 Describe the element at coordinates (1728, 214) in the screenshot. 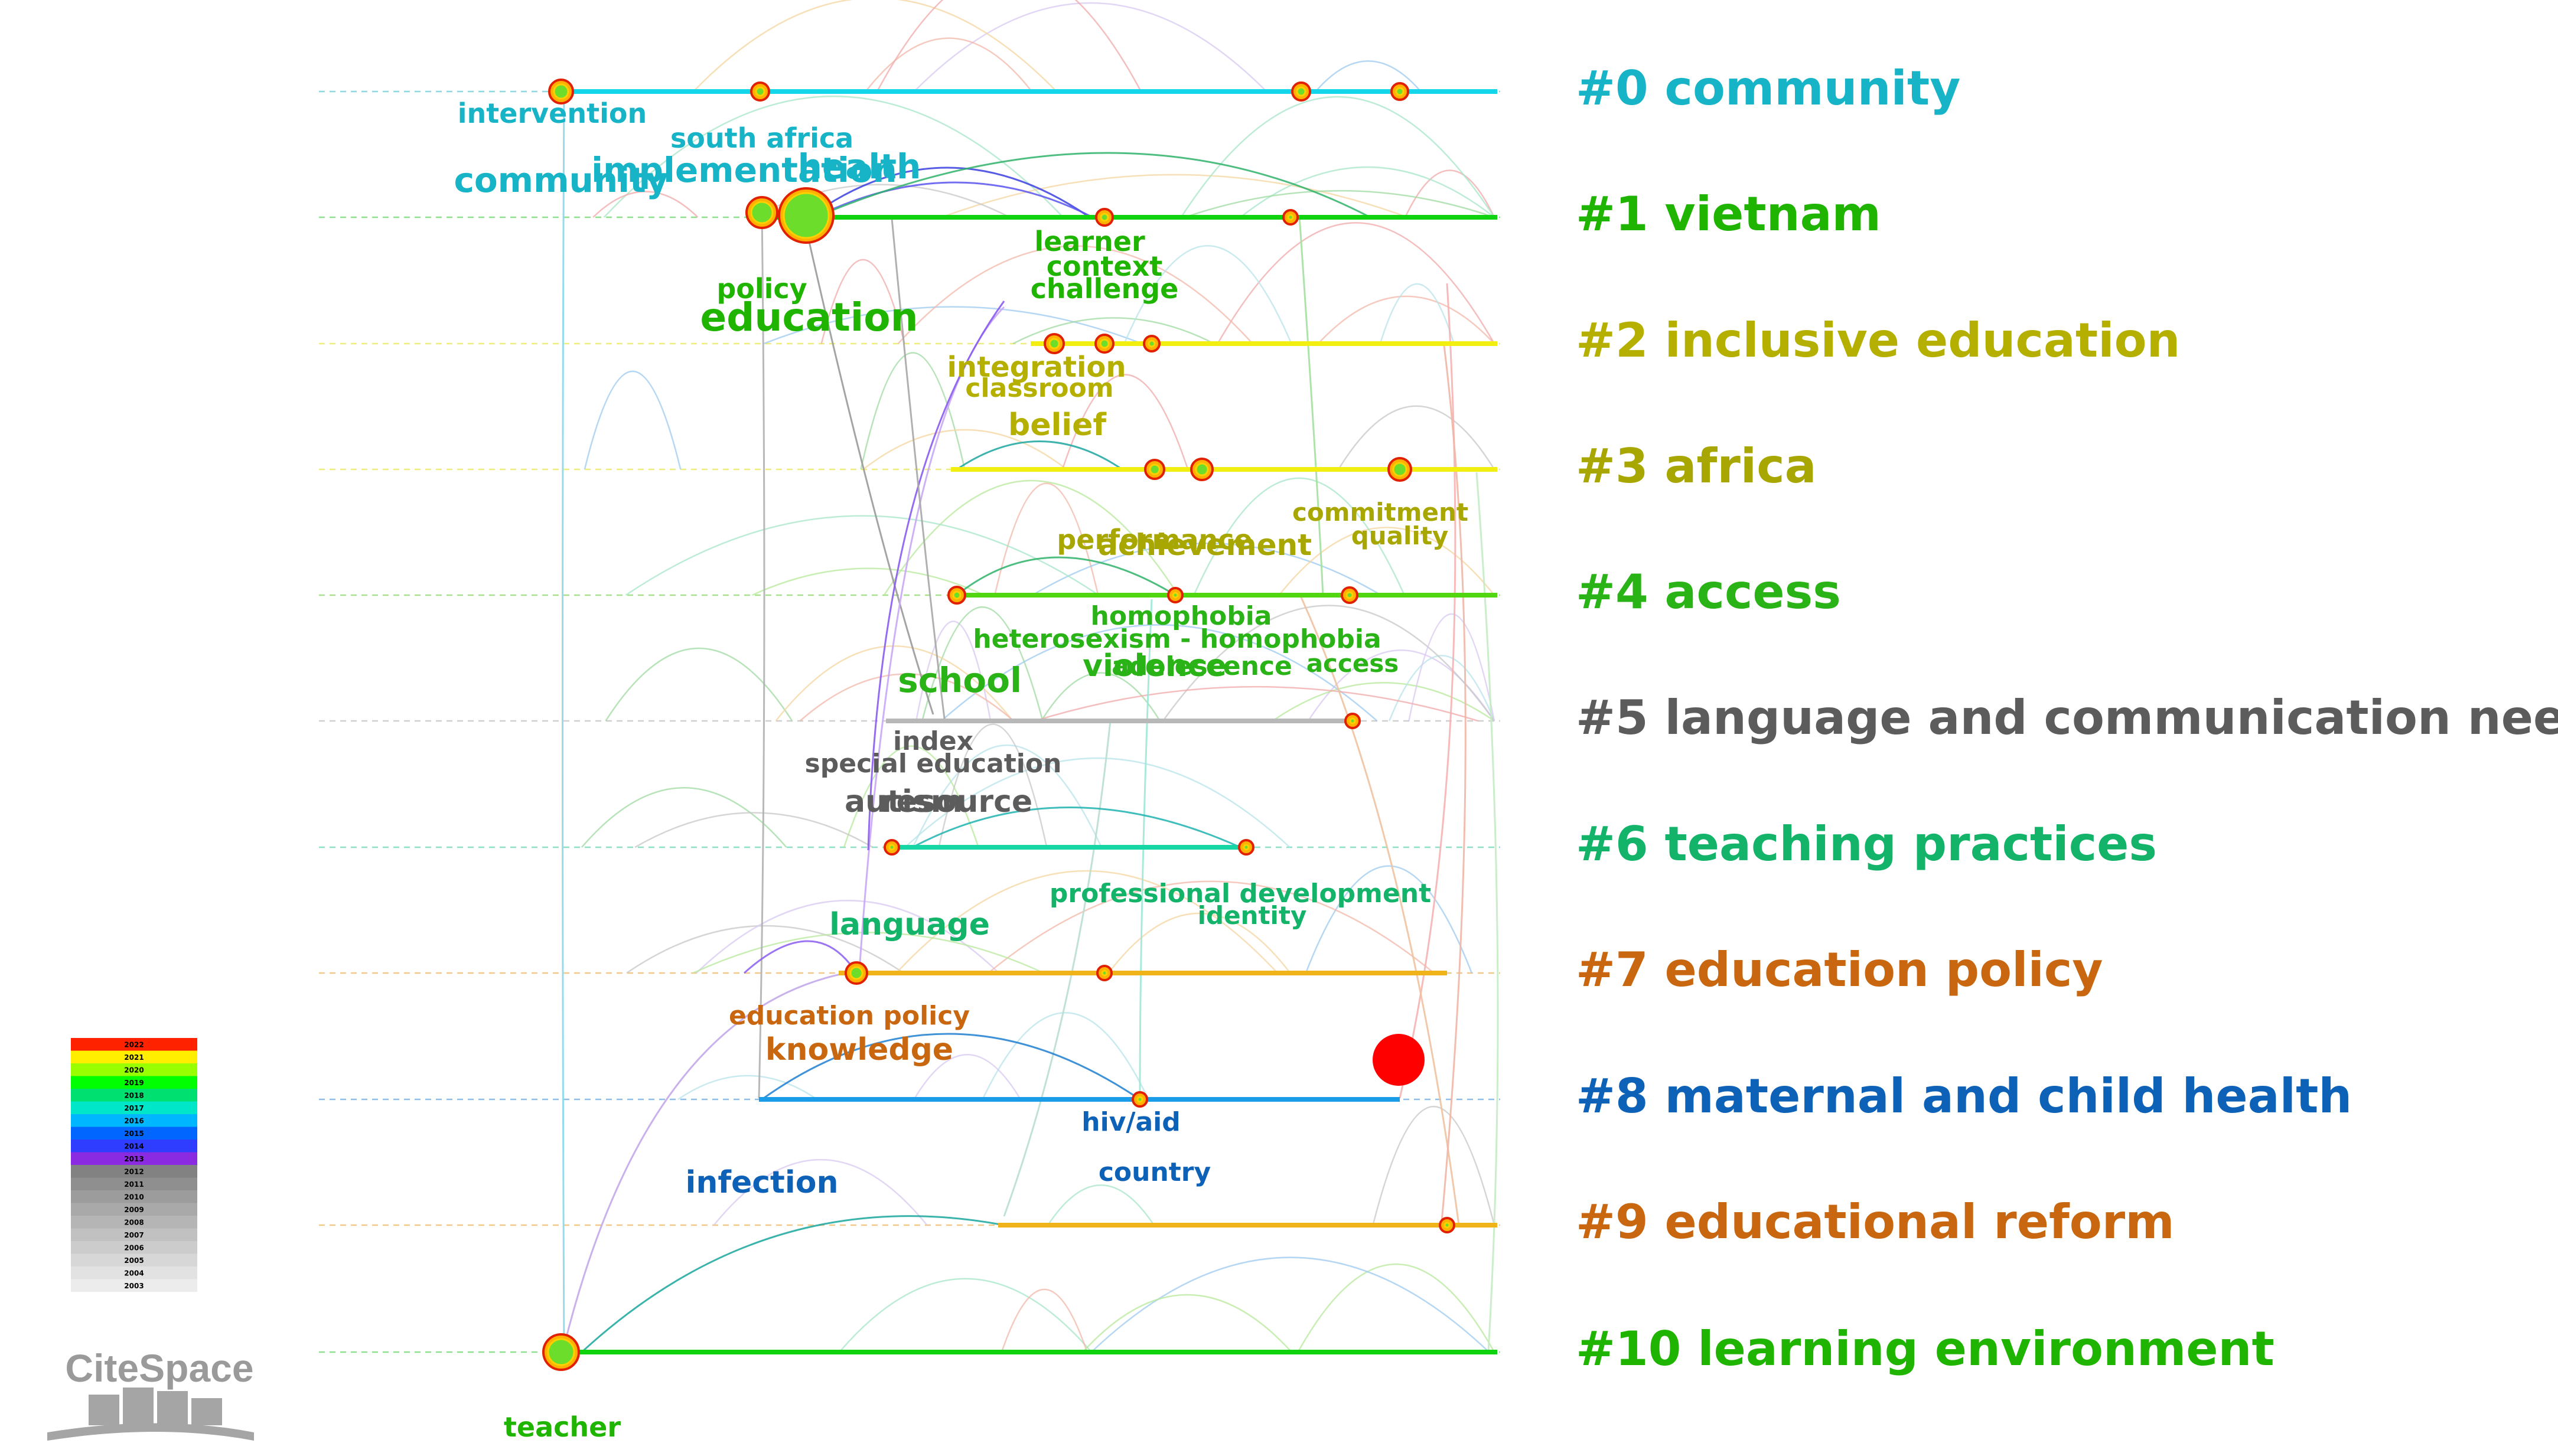

I see `cluster-label-1: #1 vietnam` at that location.